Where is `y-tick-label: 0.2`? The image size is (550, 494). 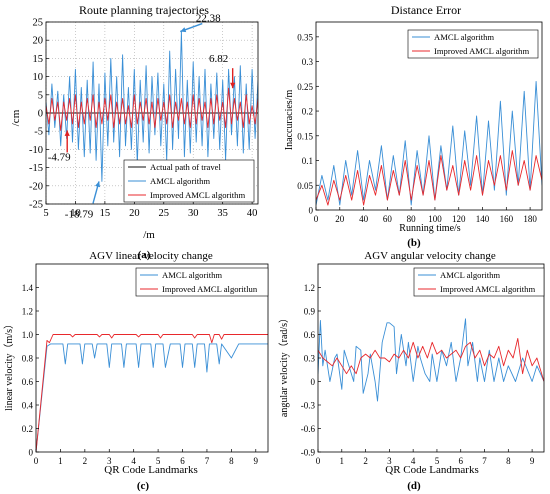 y-tick-label: 0.2 is located at coordinates (27, 429).